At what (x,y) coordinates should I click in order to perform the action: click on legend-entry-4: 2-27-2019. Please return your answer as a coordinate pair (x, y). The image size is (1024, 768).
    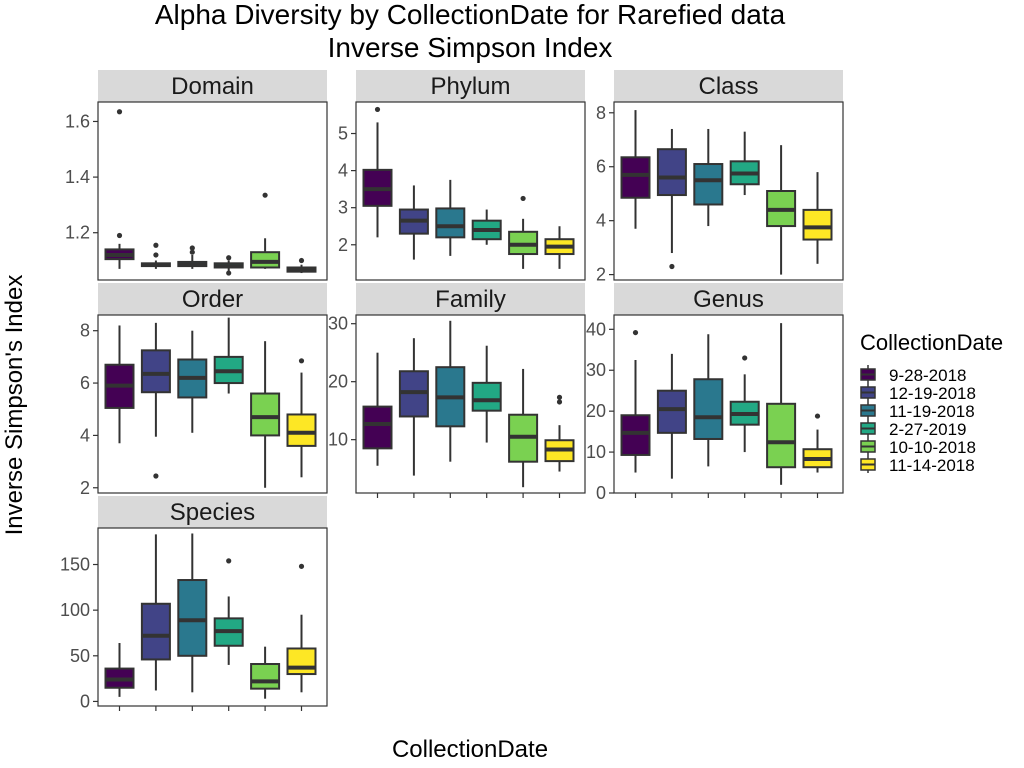
    Looking at the image, I should click on (913, 429).